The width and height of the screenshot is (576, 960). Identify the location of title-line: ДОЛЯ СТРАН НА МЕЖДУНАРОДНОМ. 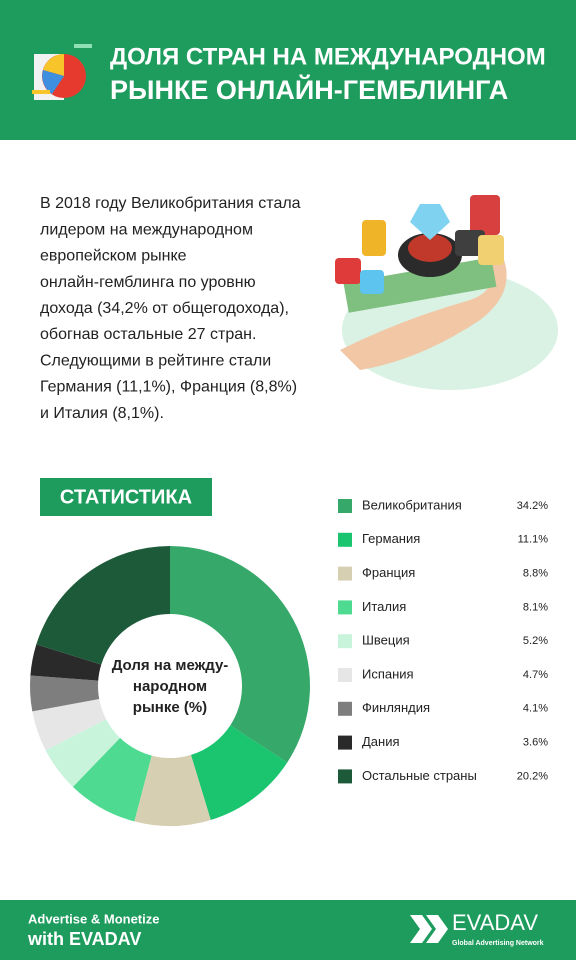
(328, 56).